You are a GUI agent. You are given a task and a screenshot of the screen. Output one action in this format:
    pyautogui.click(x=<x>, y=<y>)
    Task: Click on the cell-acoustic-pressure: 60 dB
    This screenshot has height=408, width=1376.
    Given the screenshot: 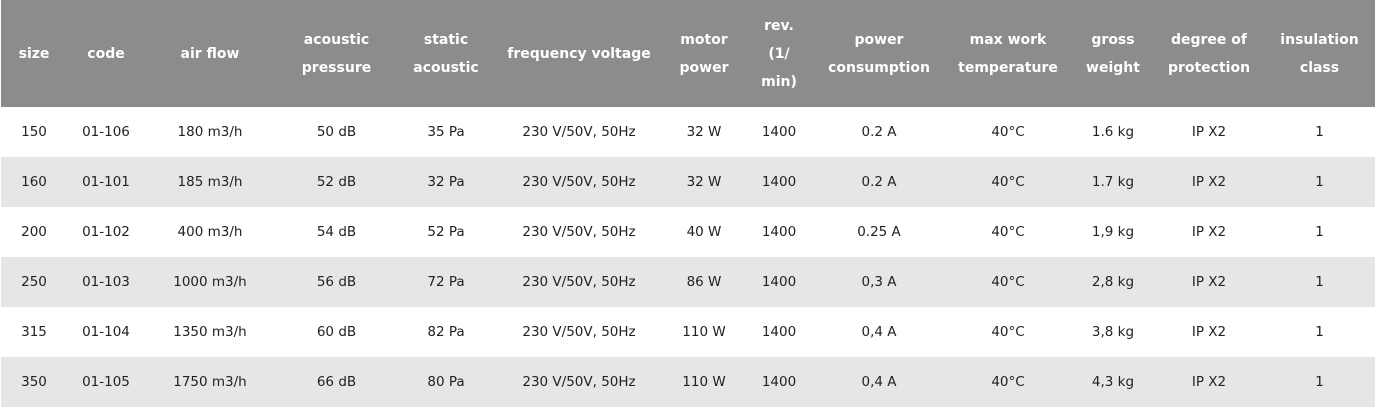 What is the action you would take?
    pyautogui.click(x=336, y=332)
    